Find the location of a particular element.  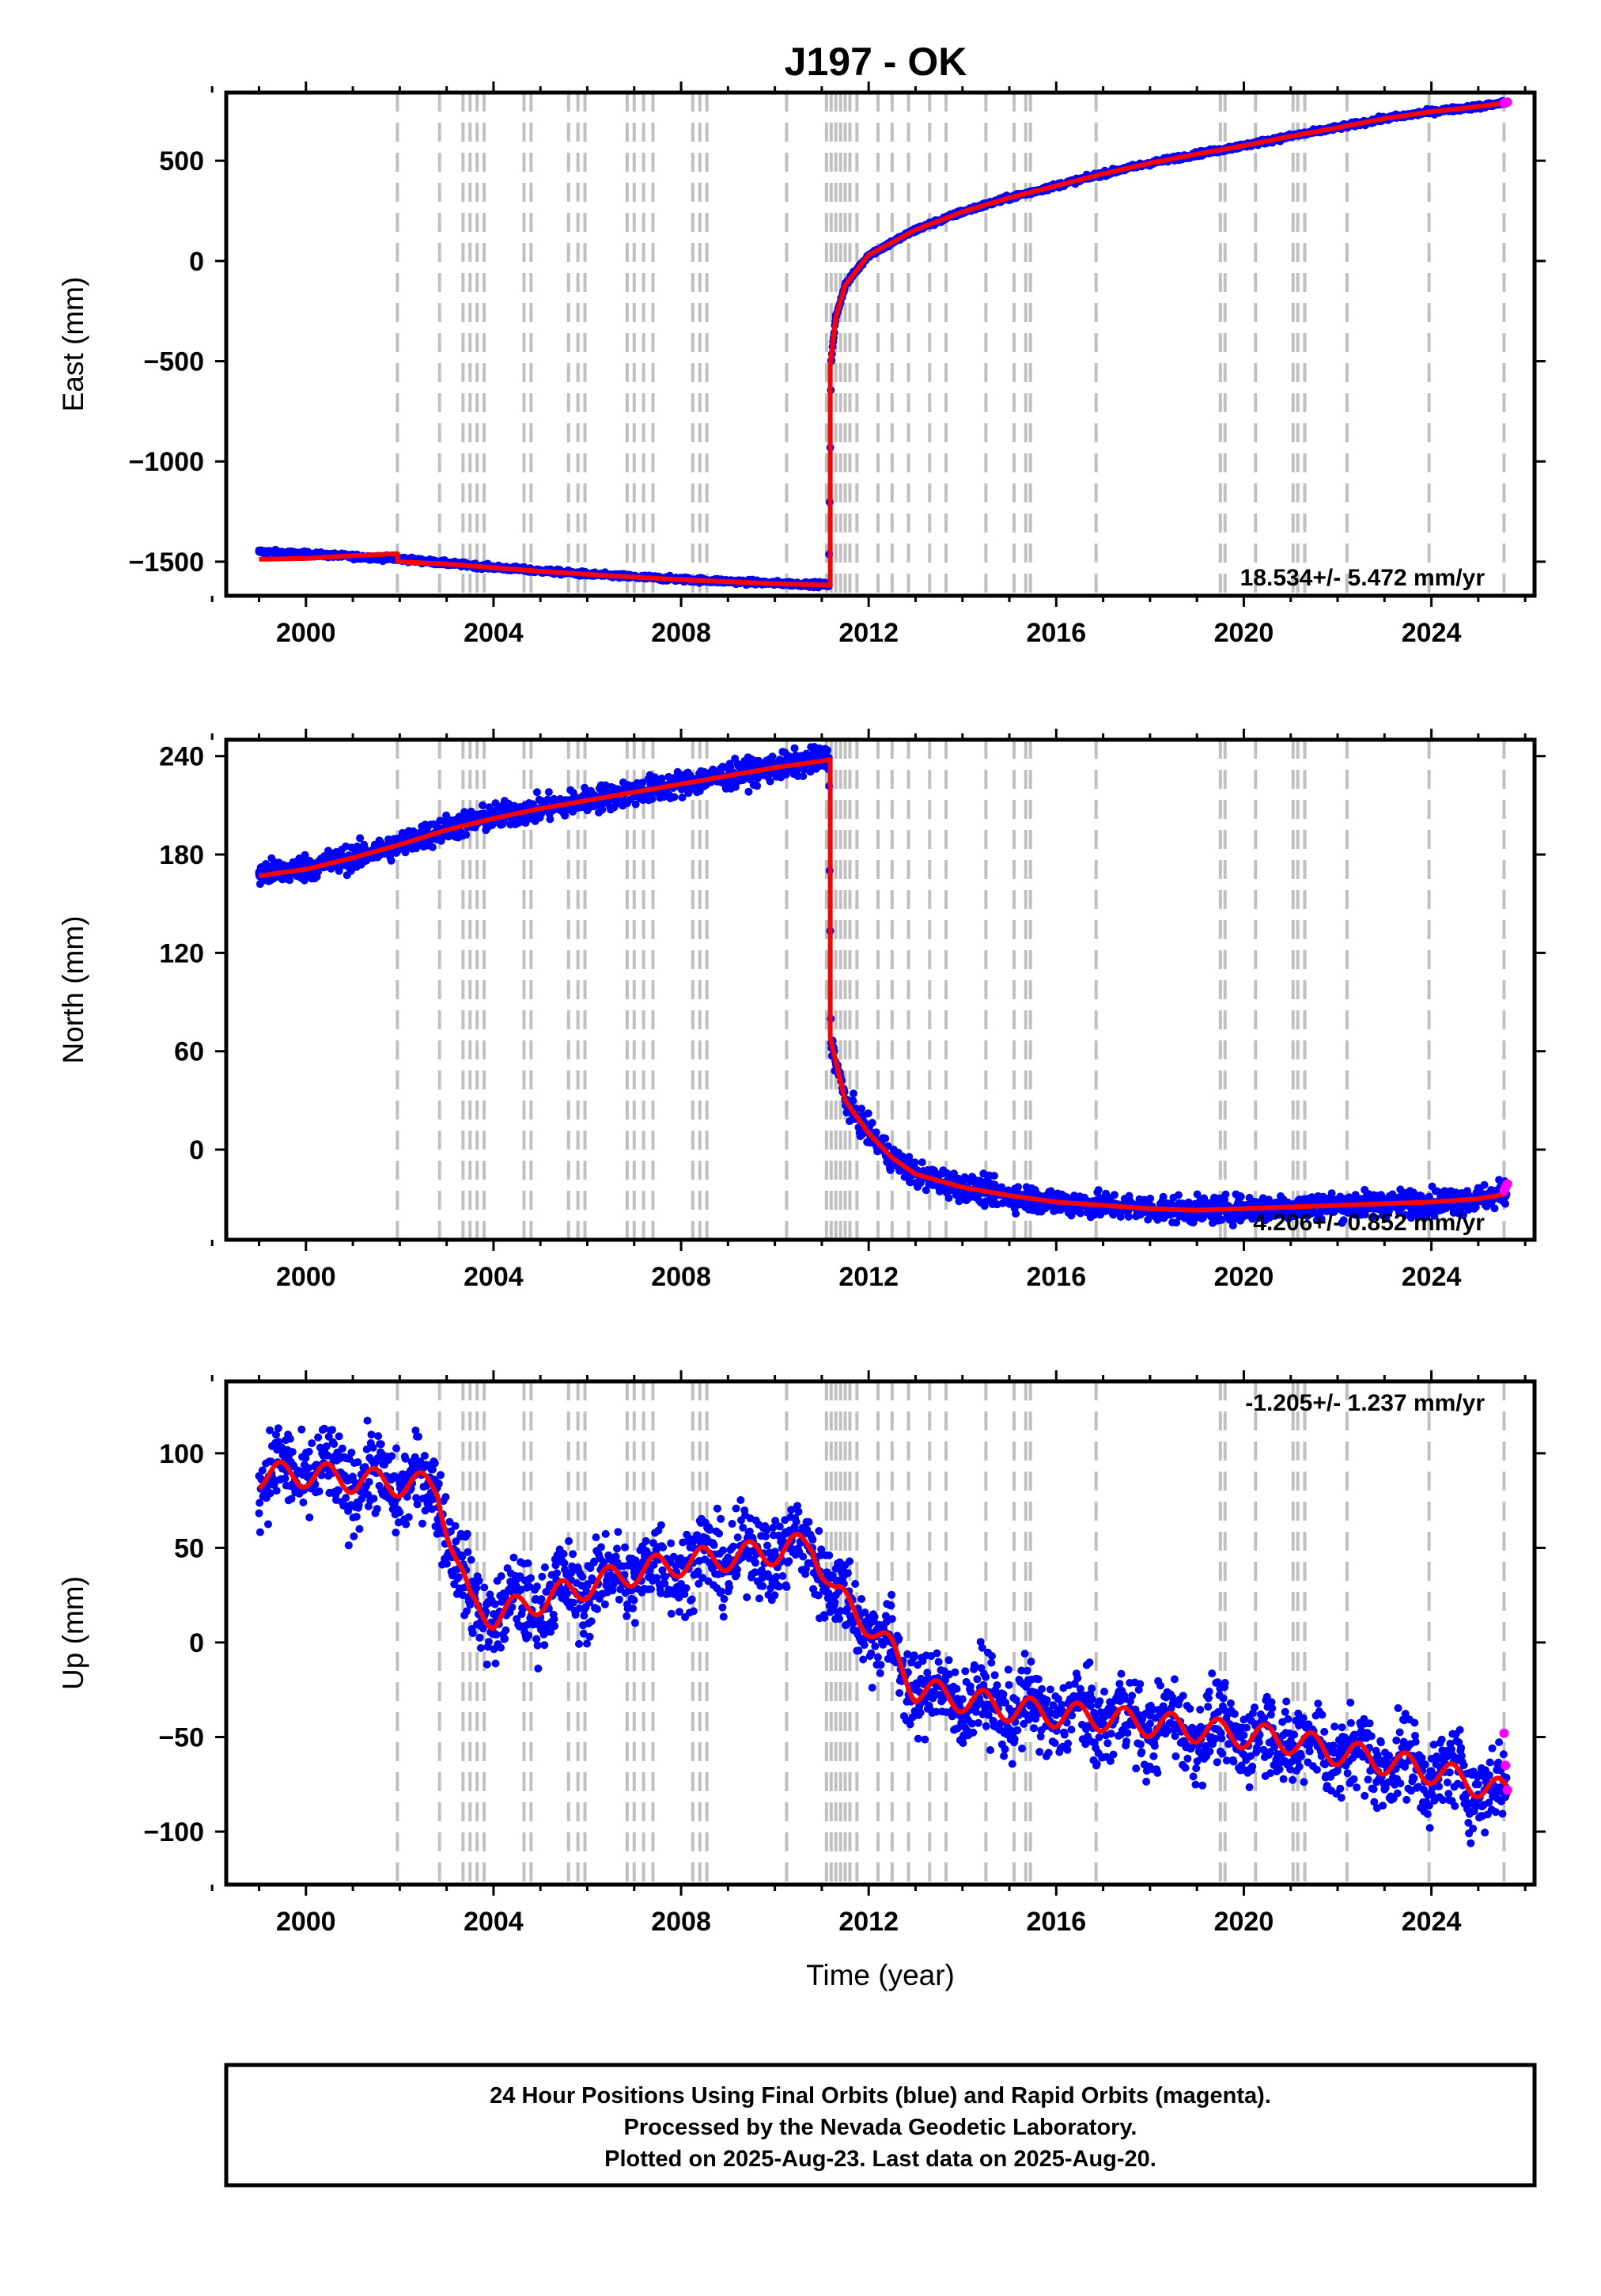

y-tick-label: −500 is located at coordinates (174, 362).